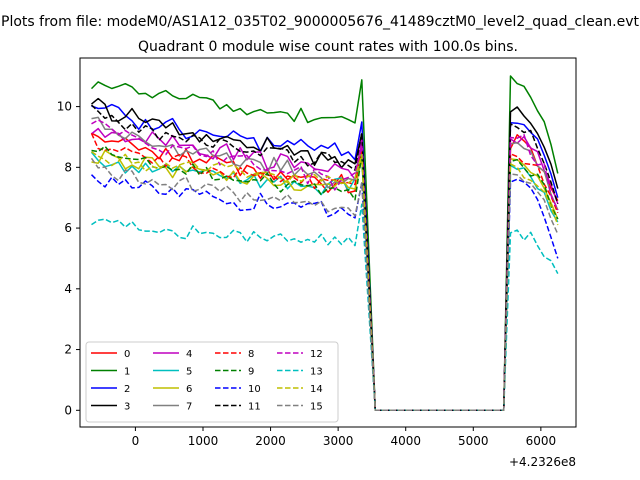 This screenshot has height=480, width=640. I want to click on y-tick-label: 10, so click(64, 107).